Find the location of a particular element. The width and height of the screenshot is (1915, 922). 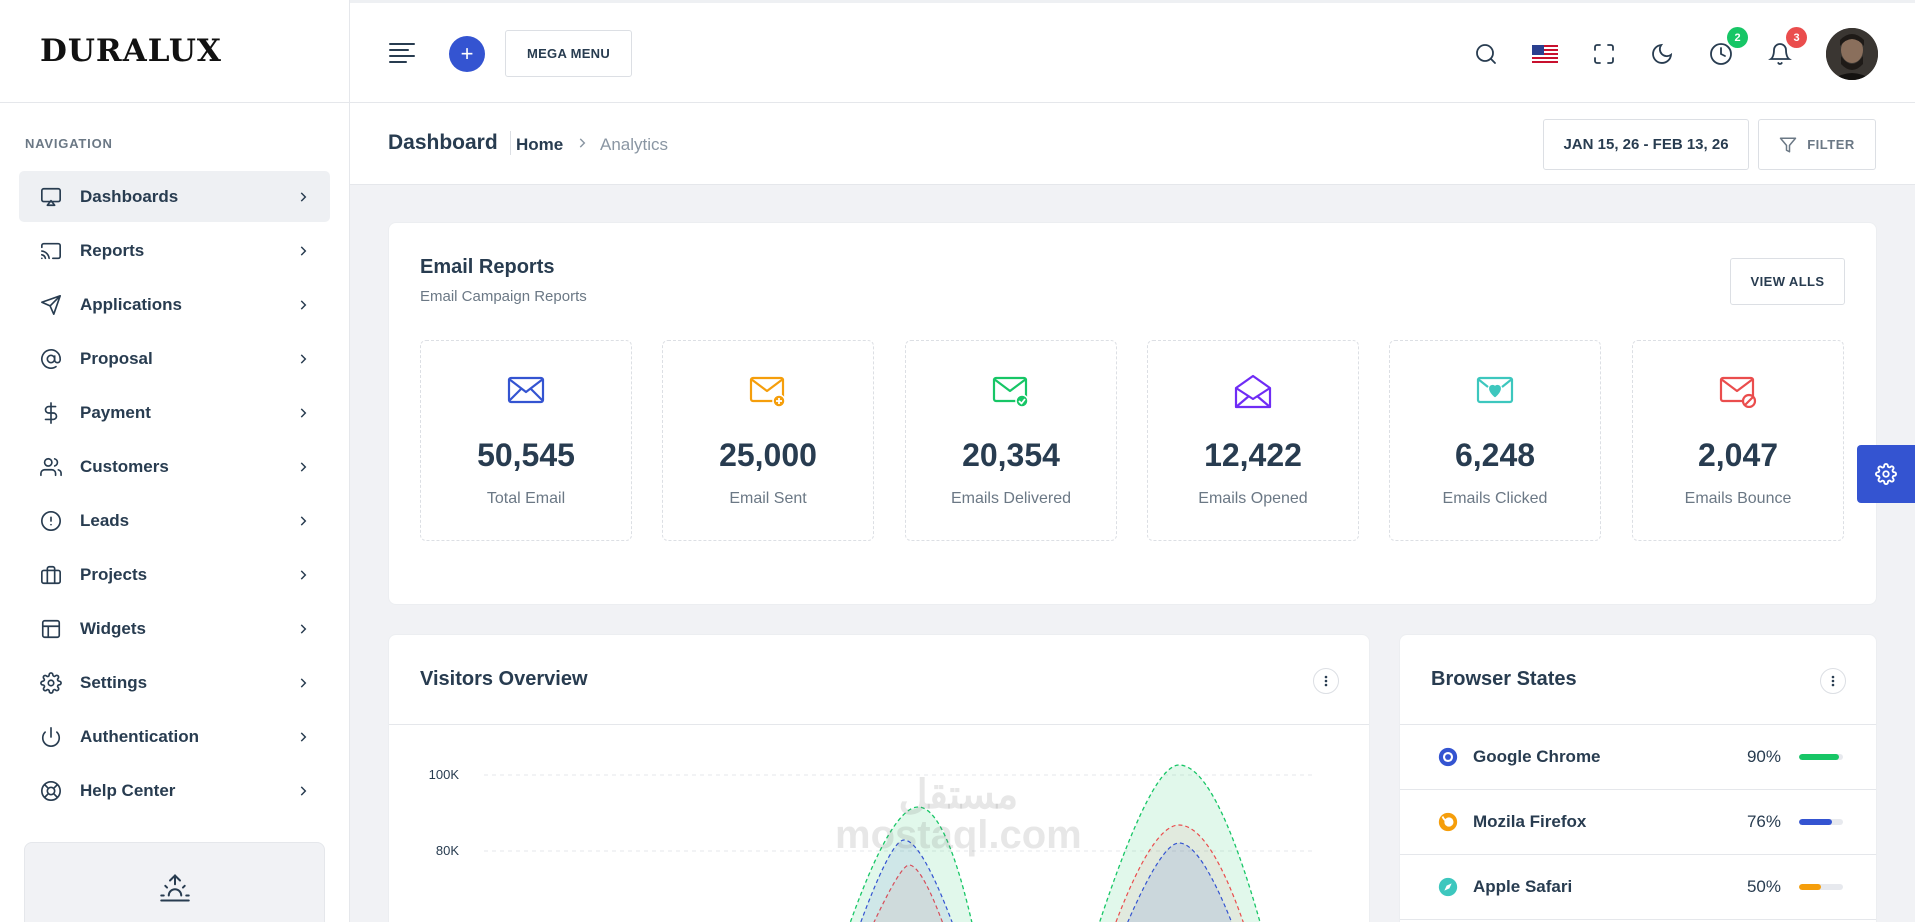

sidebar-item-settings: Settings is located at coordinates (174, 682).